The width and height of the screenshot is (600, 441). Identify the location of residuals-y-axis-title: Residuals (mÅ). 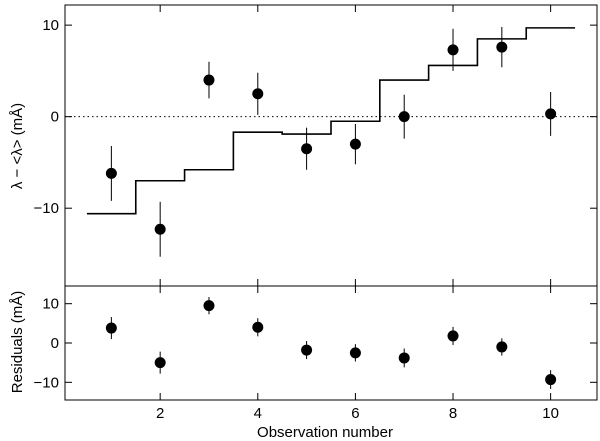
(17, 342).